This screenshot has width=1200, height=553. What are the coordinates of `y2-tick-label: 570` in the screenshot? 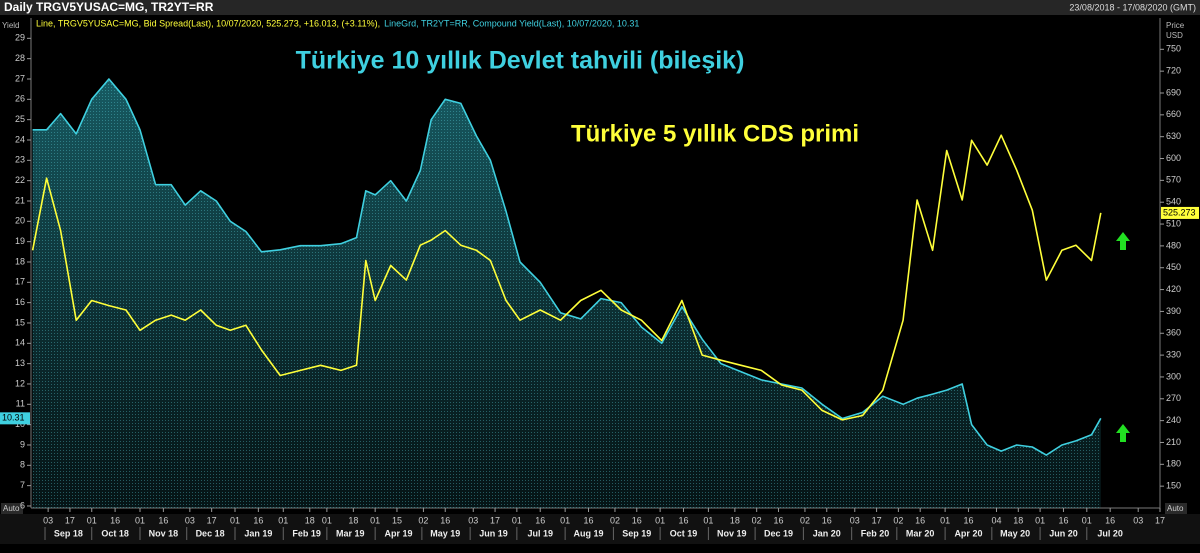 It's located at (1173, 180).